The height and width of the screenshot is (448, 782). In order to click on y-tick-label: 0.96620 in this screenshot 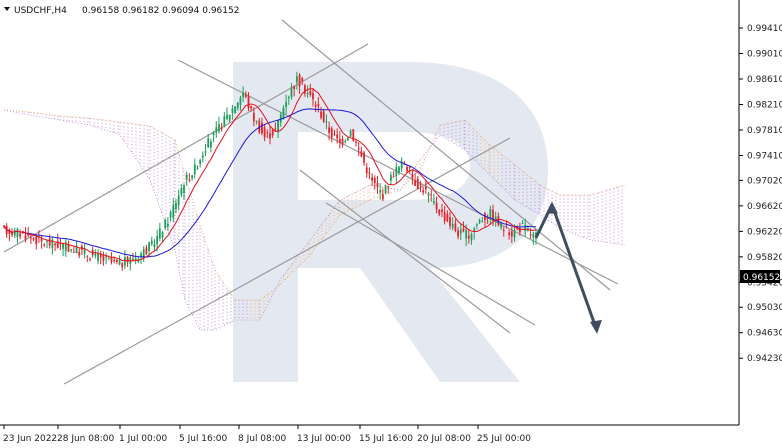, I will do `click(764, 207)`.